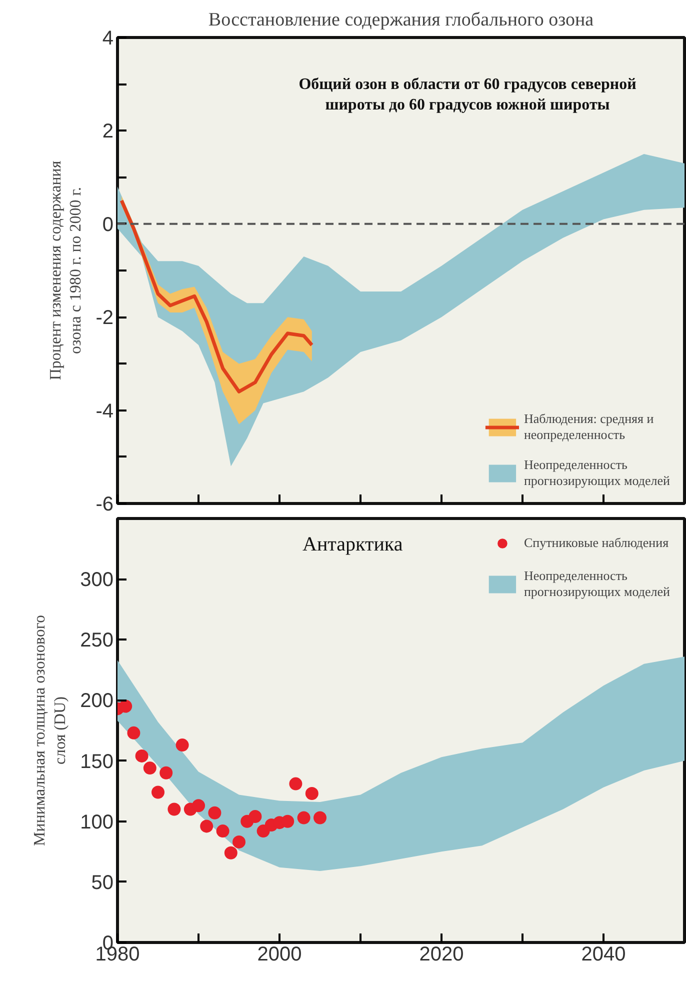  What do you see at coordinates (97, 761) in the screenshot?
I see `y-tick-label: 150` at bounding box center [97, 761].